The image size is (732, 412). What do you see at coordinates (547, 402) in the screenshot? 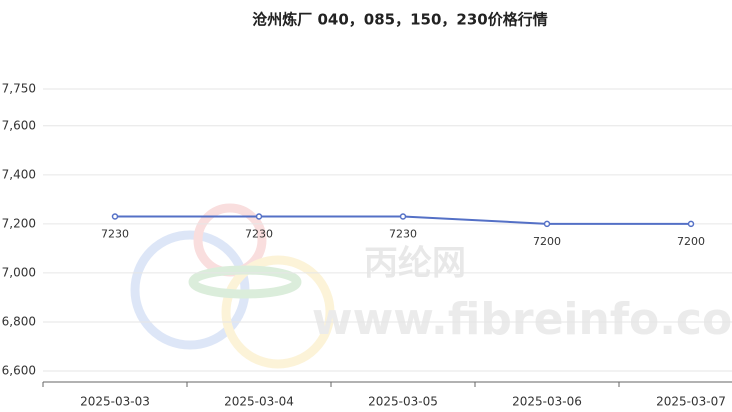
I see `x-tick-label: 2025-03-06` at bounding box center [547, 402].